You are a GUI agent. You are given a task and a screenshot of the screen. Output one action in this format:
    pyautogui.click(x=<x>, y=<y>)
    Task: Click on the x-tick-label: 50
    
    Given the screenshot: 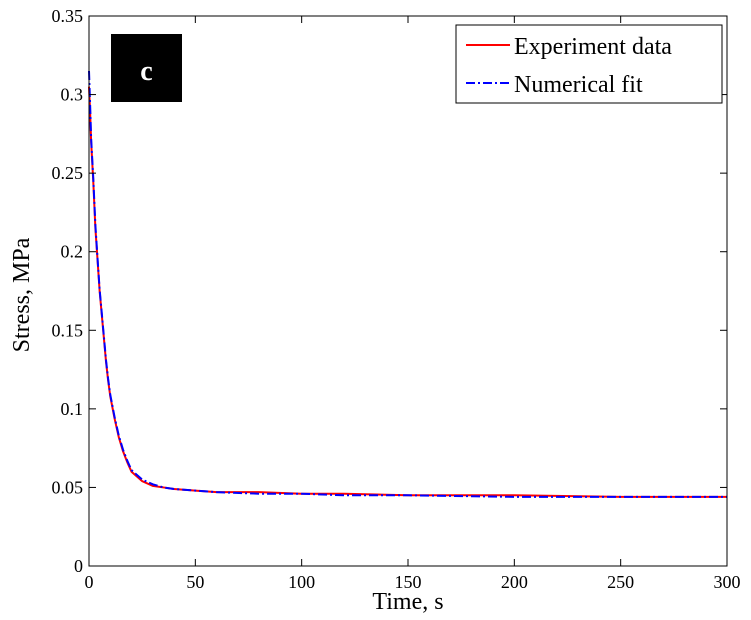 What is the action you would take?
    pyautogui.click(x=195, y=582)
    